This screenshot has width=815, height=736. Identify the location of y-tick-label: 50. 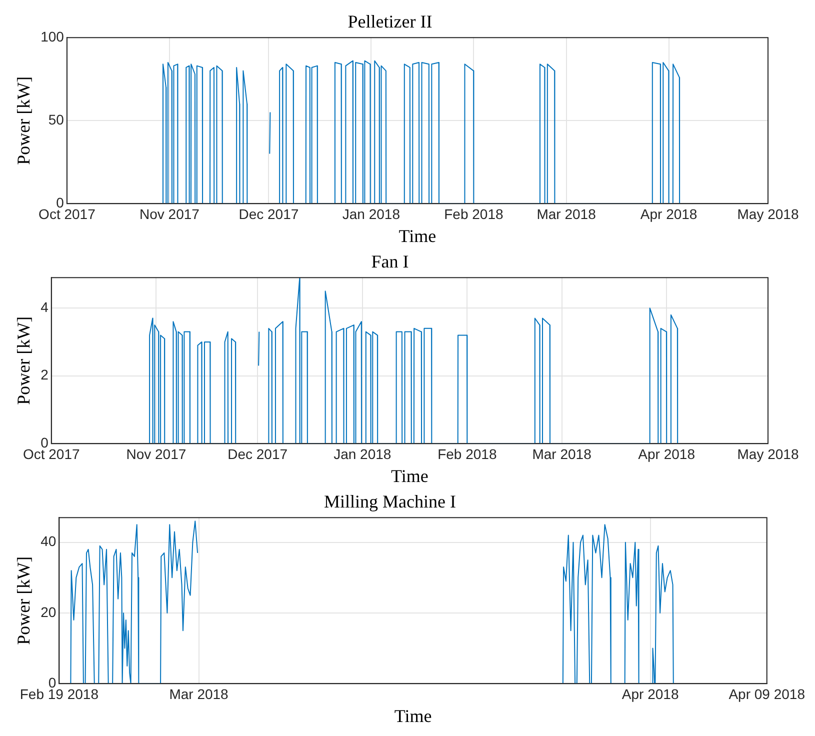
(56, 119).